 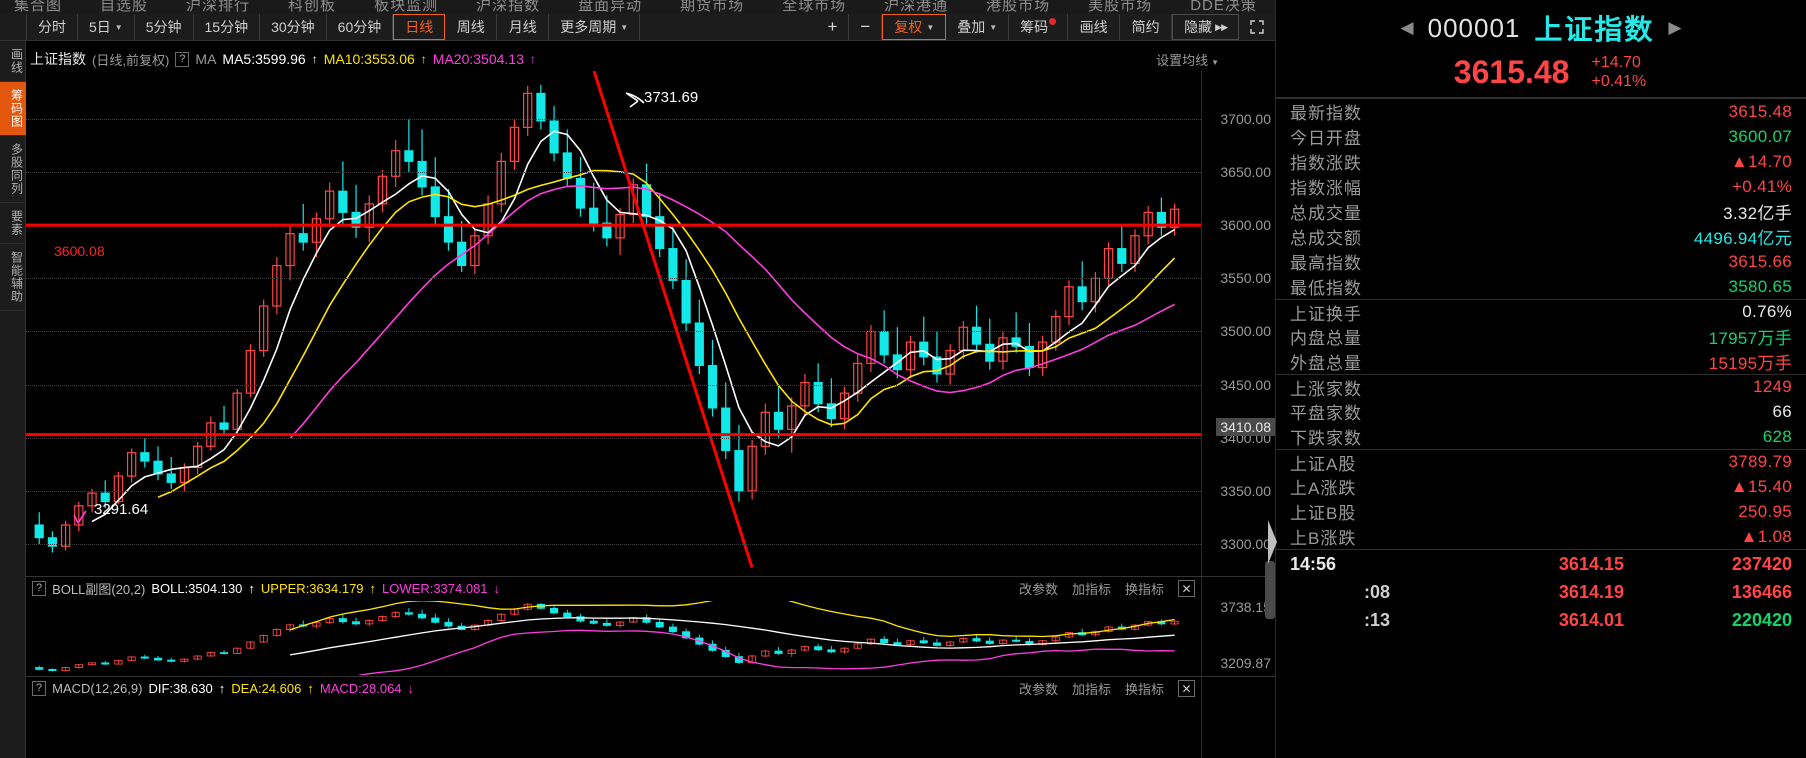 I want to click on chart-scroll-handle, so click(x=1270, y=590).